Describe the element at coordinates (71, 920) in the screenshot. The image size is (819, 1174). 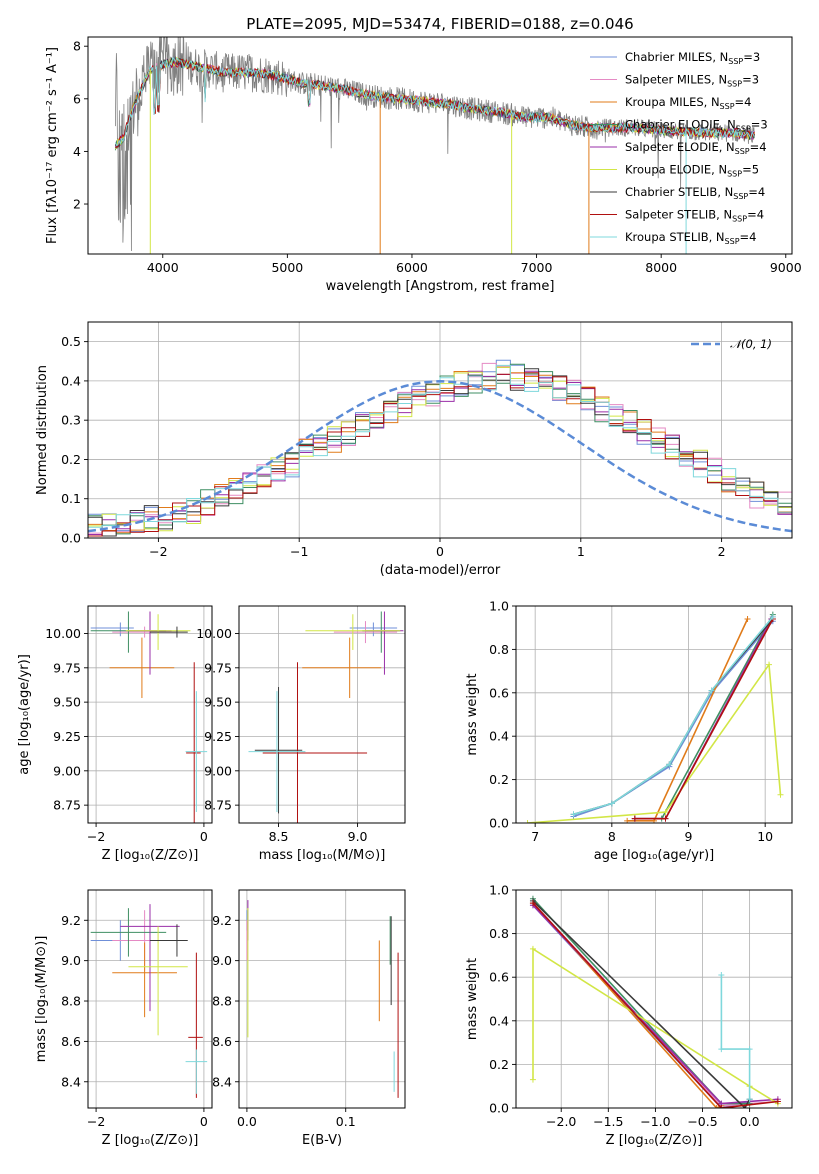
I see `y-tick-label: 9.2` at that location.